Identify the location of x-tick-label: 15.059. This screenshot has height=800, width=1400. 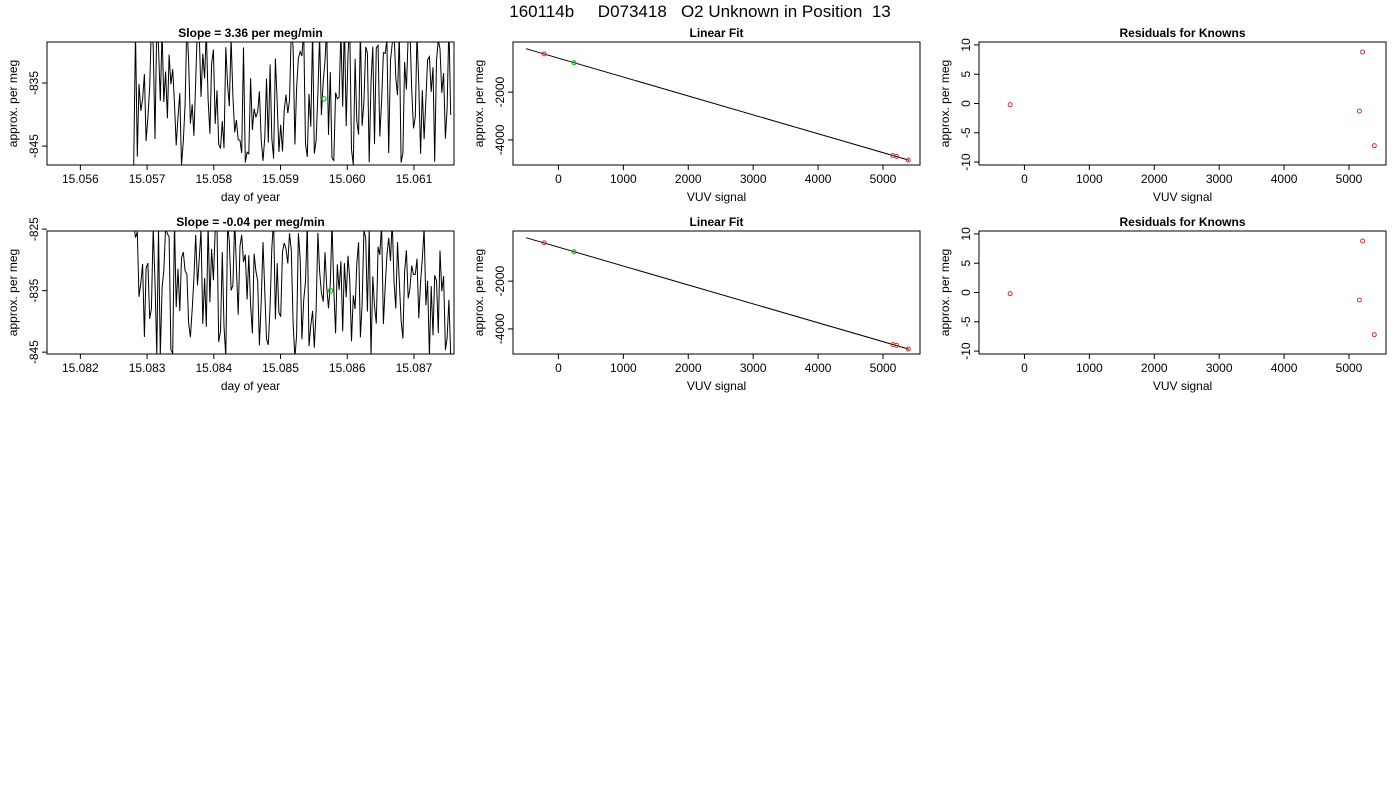
(280, 179).